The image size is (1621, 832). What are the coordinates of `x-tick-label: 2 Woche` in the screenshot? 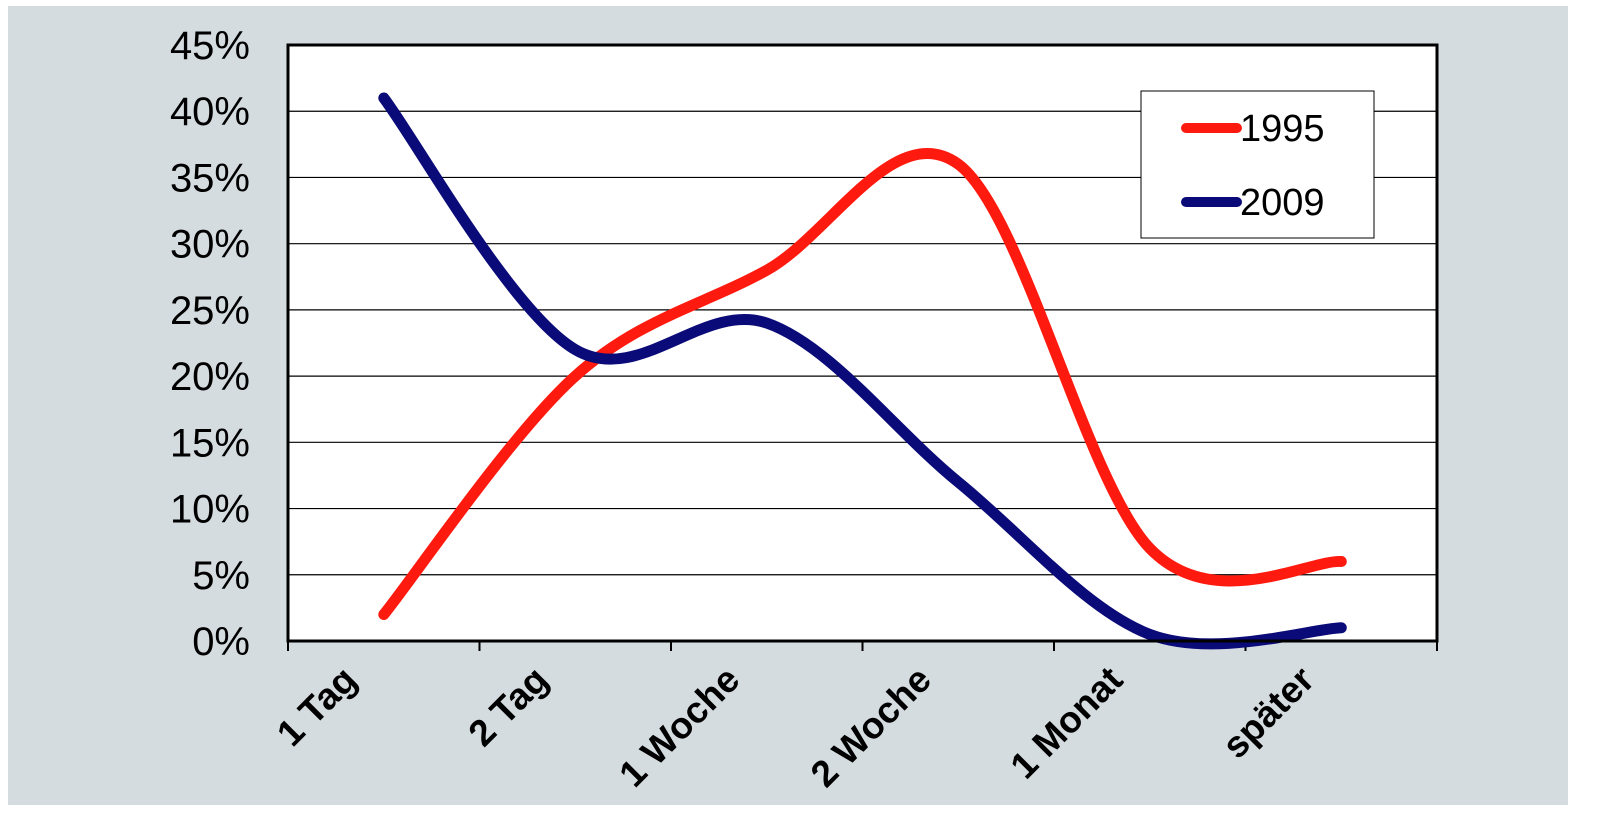 It's located at (871, 727).